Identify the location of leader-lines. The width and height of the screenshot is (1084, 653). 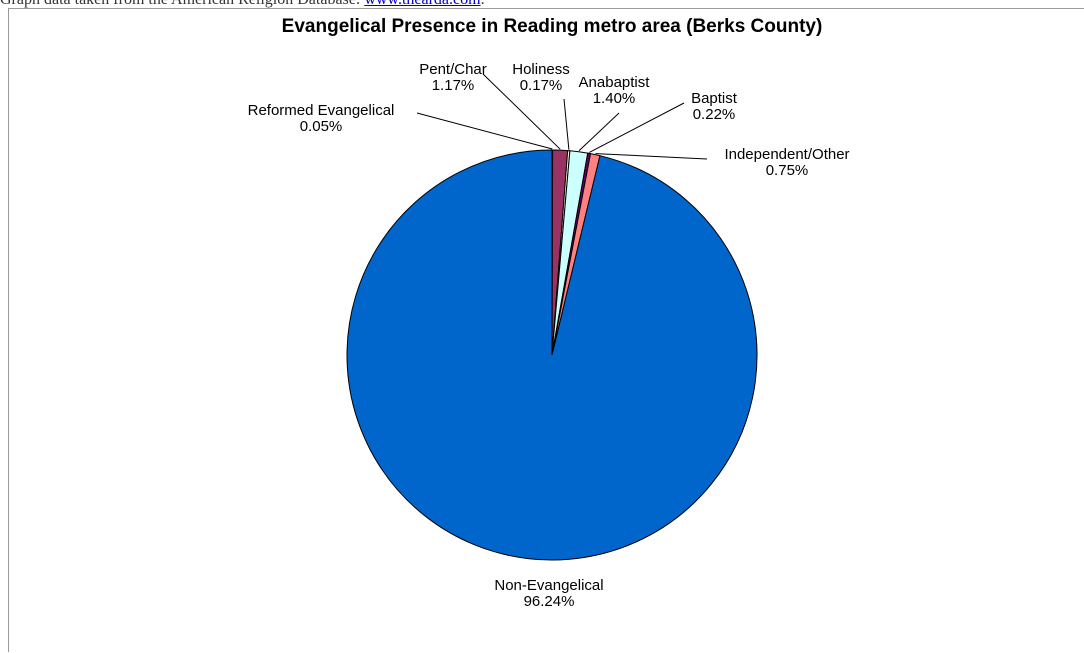
(562, 116).